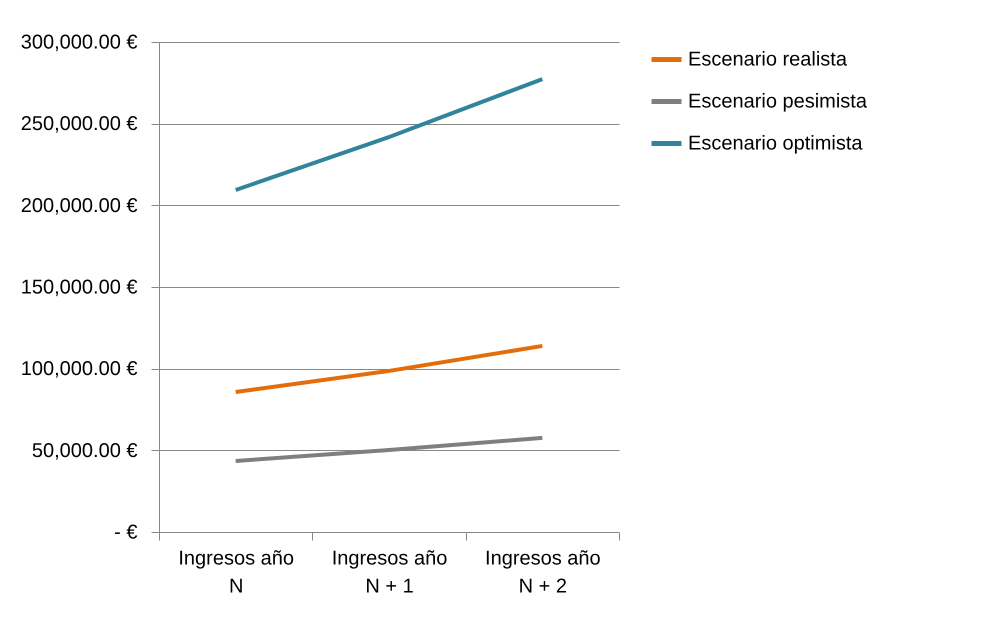  I want to click on y-tick-label: 100,000.00 €, so click(79, 369).